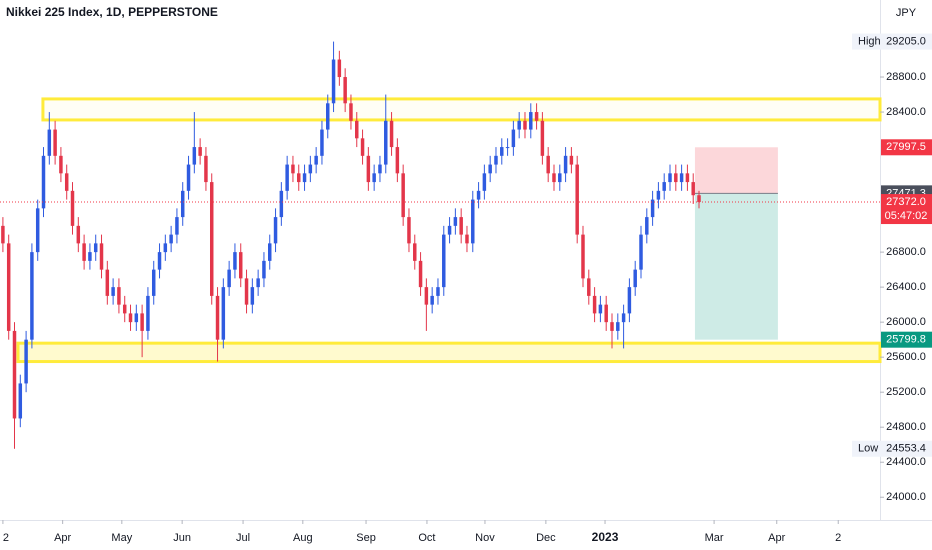  What do you see at coordinates (892, 41) in the screenshot?
I see `high-marker-badge` at bounding box center [892, 41].